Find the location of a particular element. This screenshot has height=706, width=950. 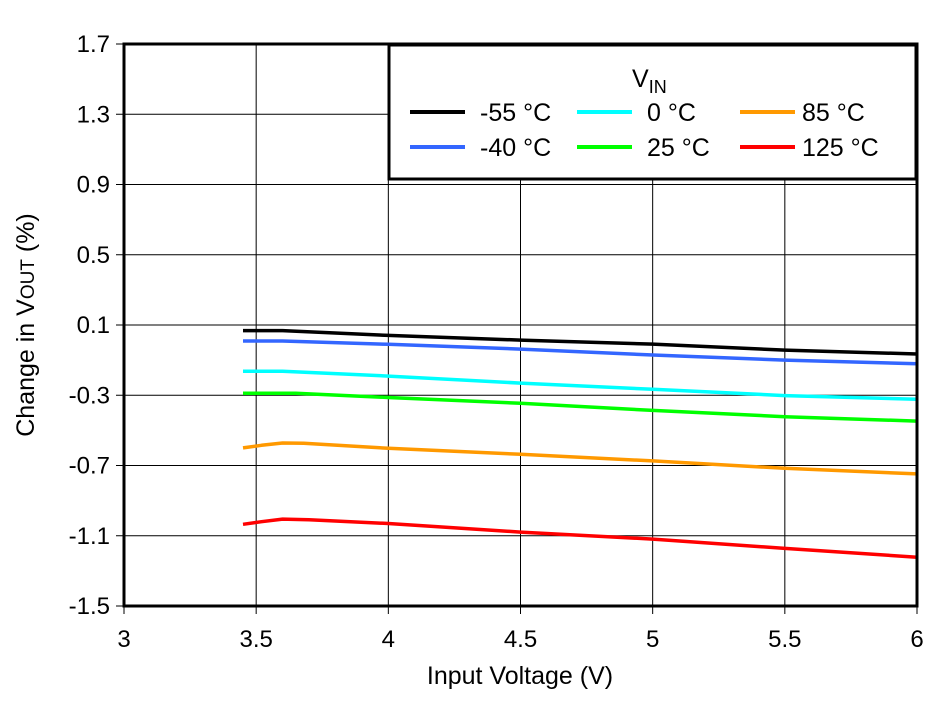

legend-box is located at coordinates (652, 112).